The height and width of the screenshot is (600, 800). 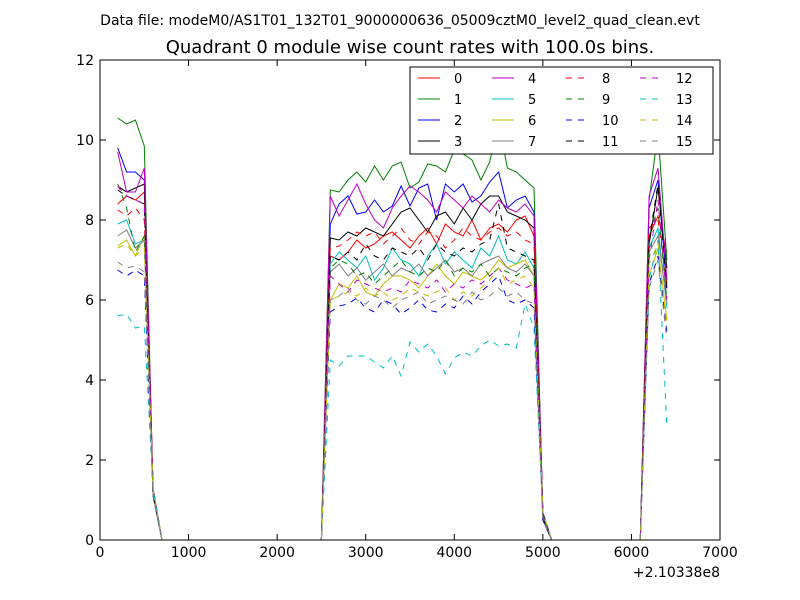 What do you see at coordinates (532, 100) in the screenshot?
I see `legend-label-5: 5` at bounding box center [532, 100].